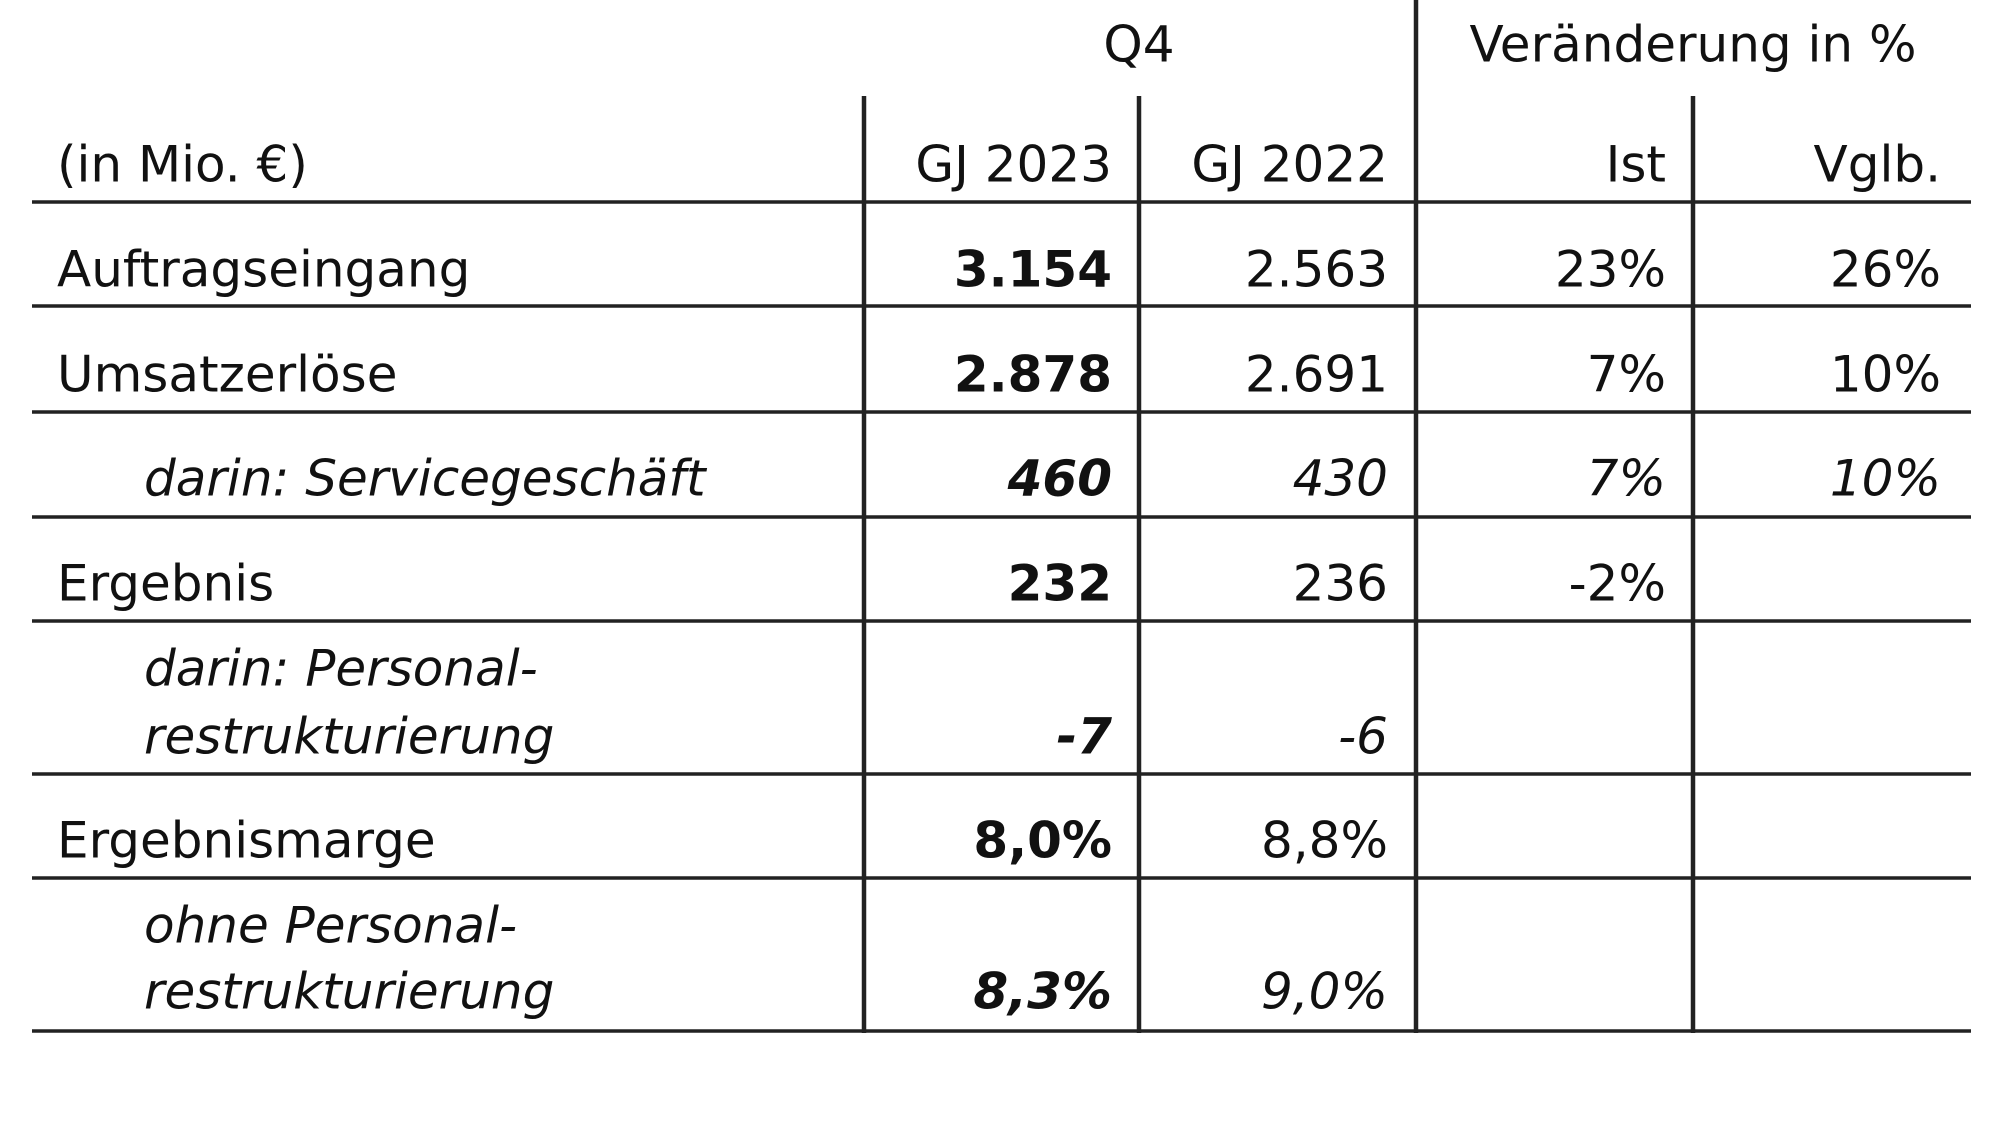 The height and width of the screenshot is (1125, 2000). What do you see at coordinates (1013, 165) in the screenshot?
I see `column-header: GJ 2023` at bounding box center [1013, 165].